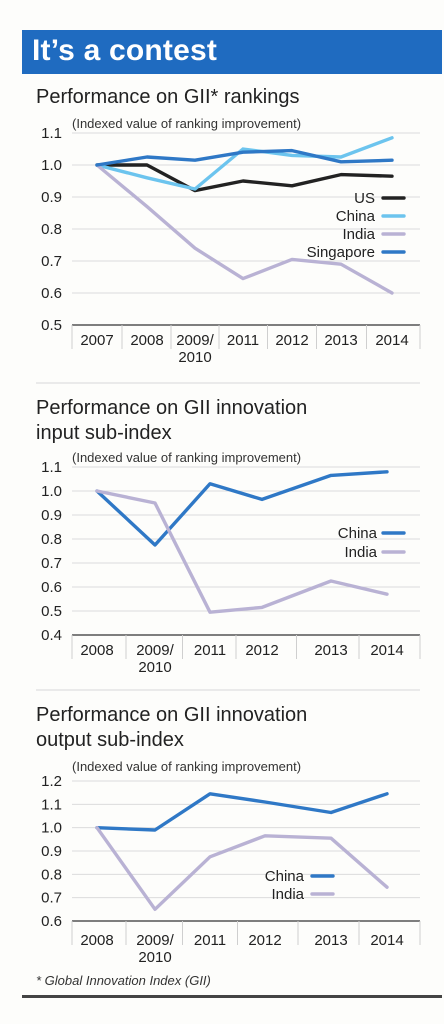 The width and height of the screenshot is (444, 1024). What do you see at coordinates (244, 157) in the screenshot?
I see `series-line-singapore` at bounding box center [244, 157].